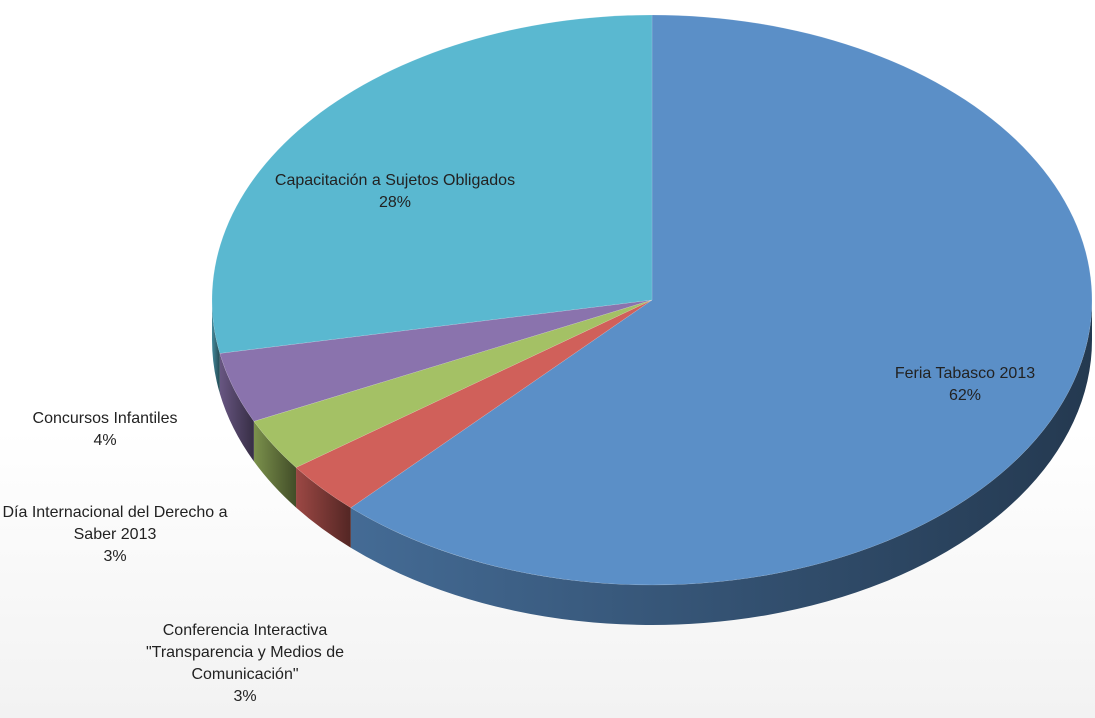 The image size is (1095, 718). Describe the element at coordinates (105, 440) in the screenshot. I see `value-label: 4%` at that location.